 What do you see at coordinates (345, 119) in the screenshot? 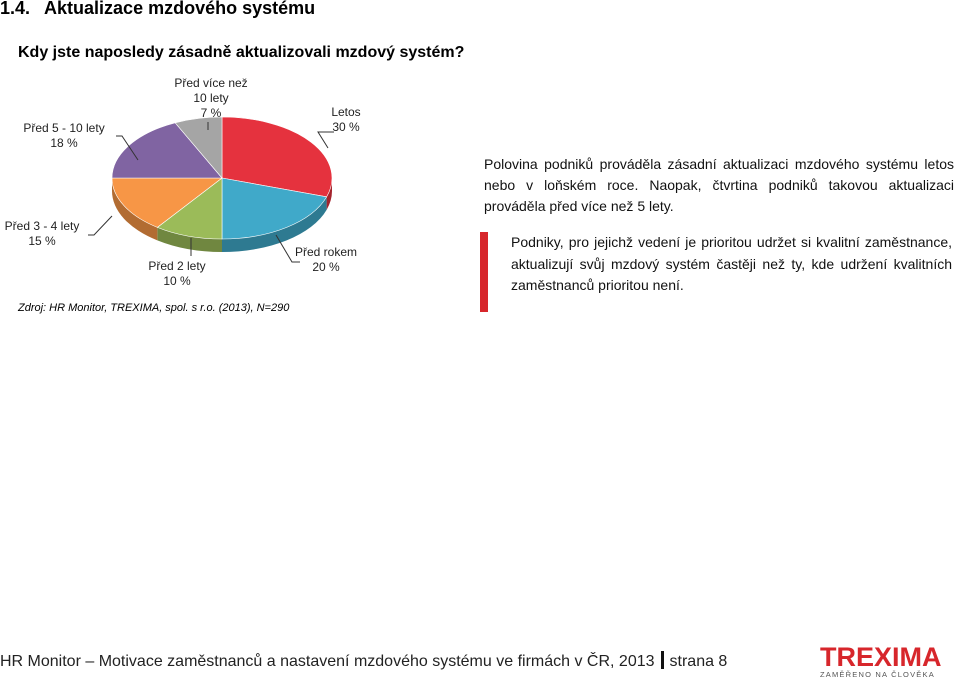
I see `pie-label-0: Letos 30 %` at bounding box center [345, 119].